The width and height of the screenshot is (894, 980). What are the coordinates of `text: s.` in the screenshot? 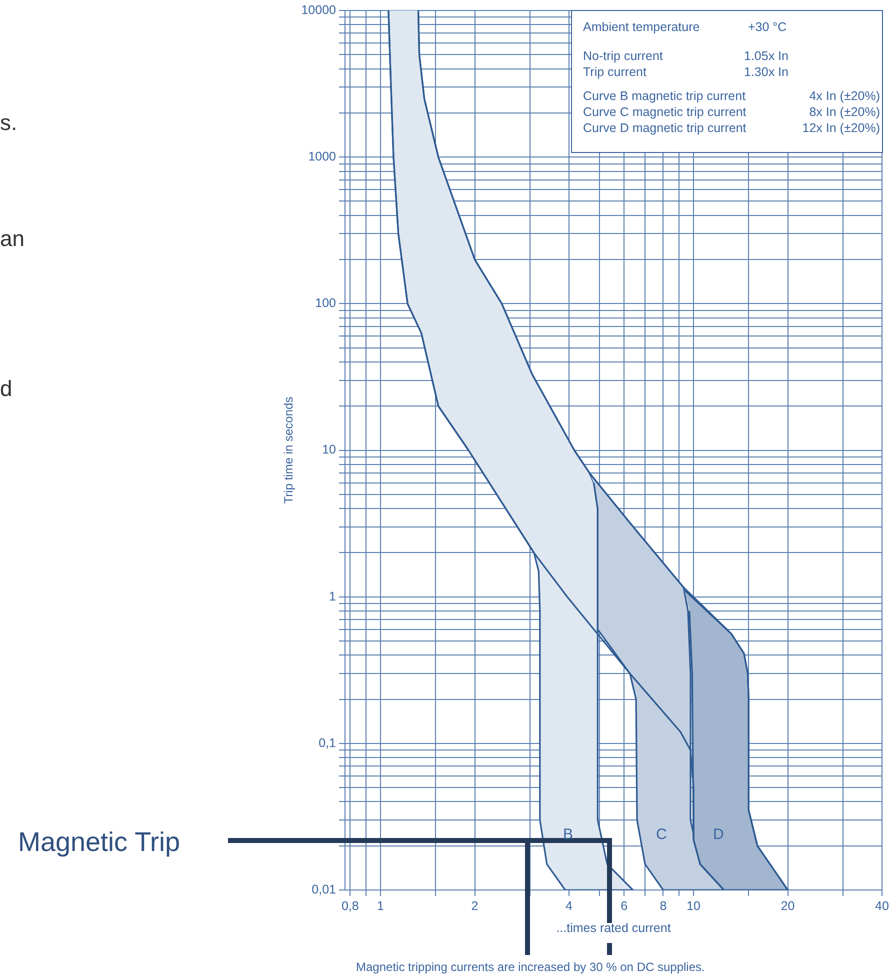 It's located at (9, 123).